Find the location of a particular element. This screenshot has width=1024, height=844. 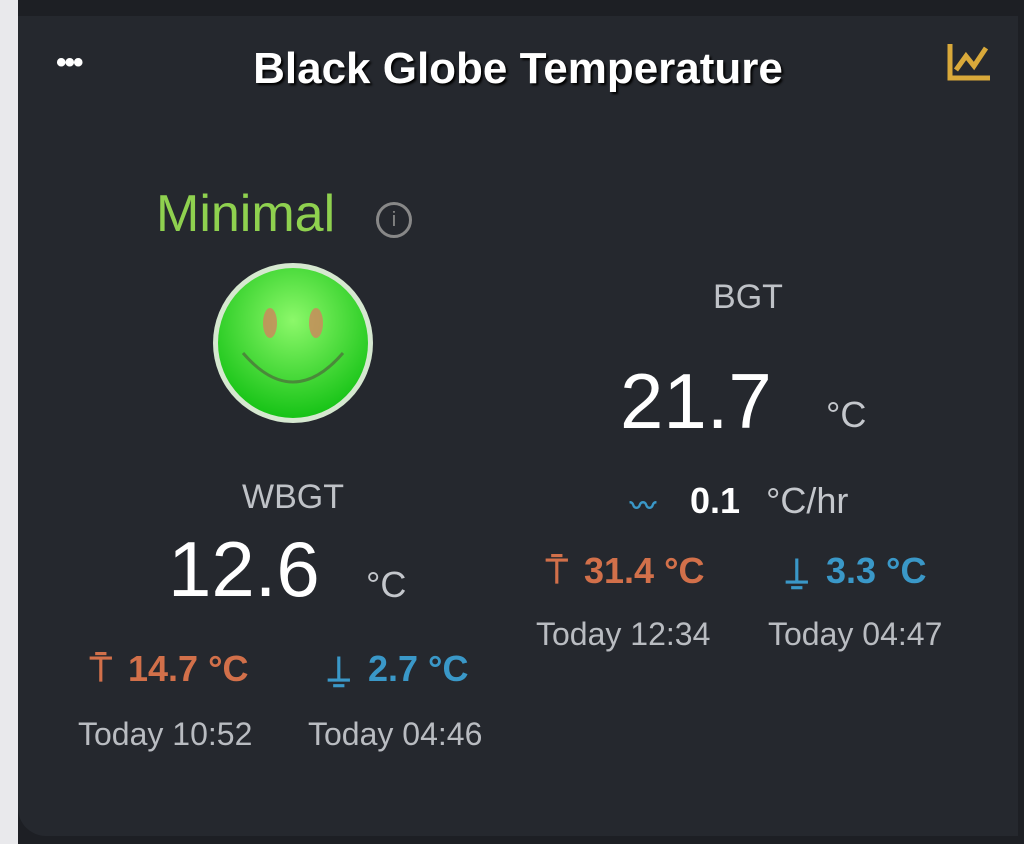

wbgt-high-time: Today 10:52 is located at coordinates (165, 734).